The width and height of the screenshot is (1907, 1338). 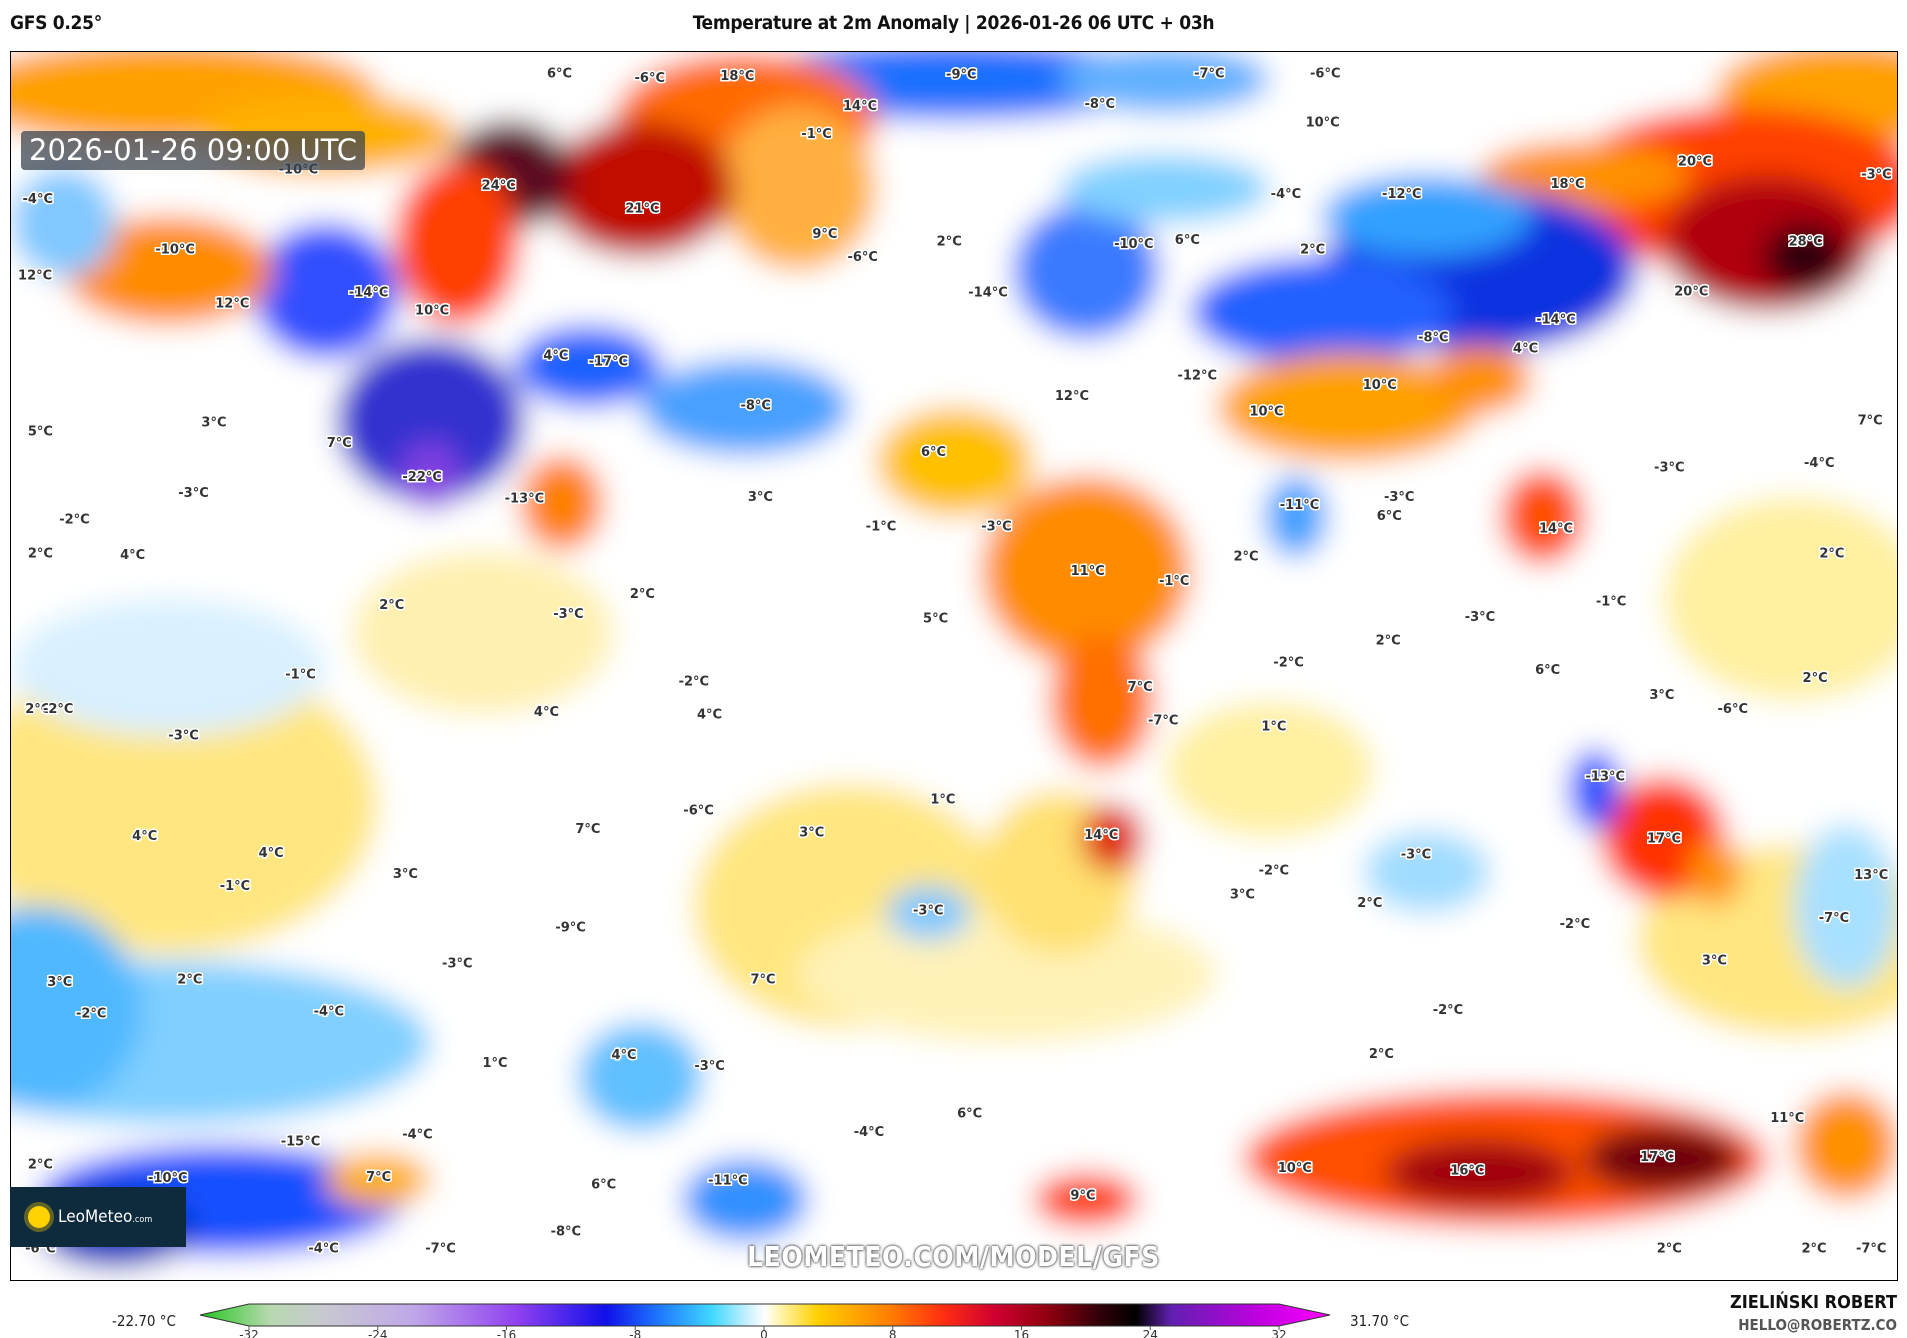 I want to click on author-name: ZIELIŃSKI ROBERT, so click(x=1813, y=1302).